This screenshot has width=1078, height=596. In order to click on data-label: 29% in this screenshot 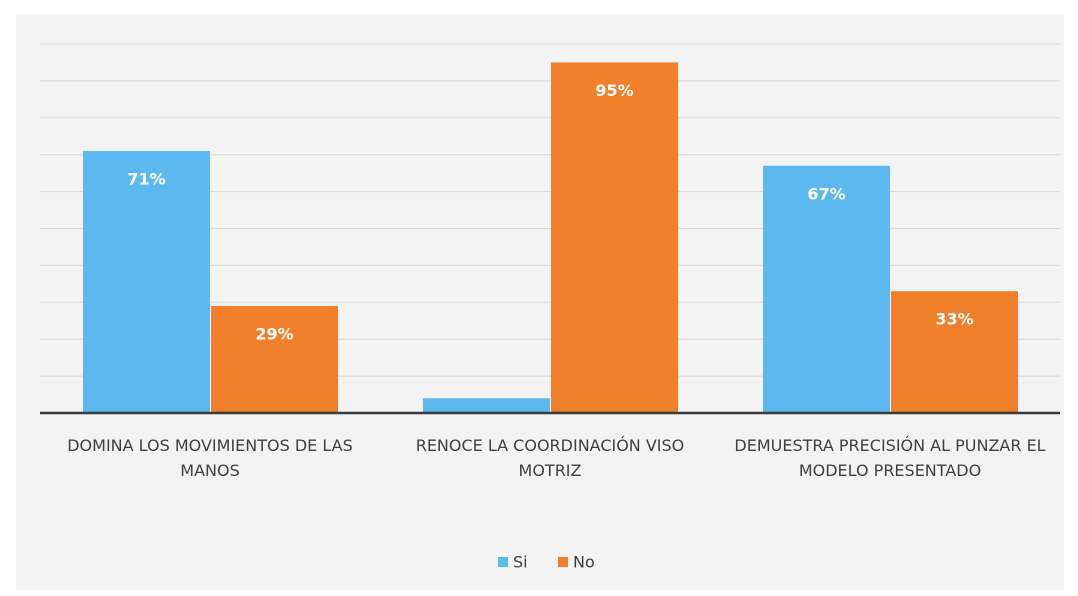, I will do `click(274, 333)`.